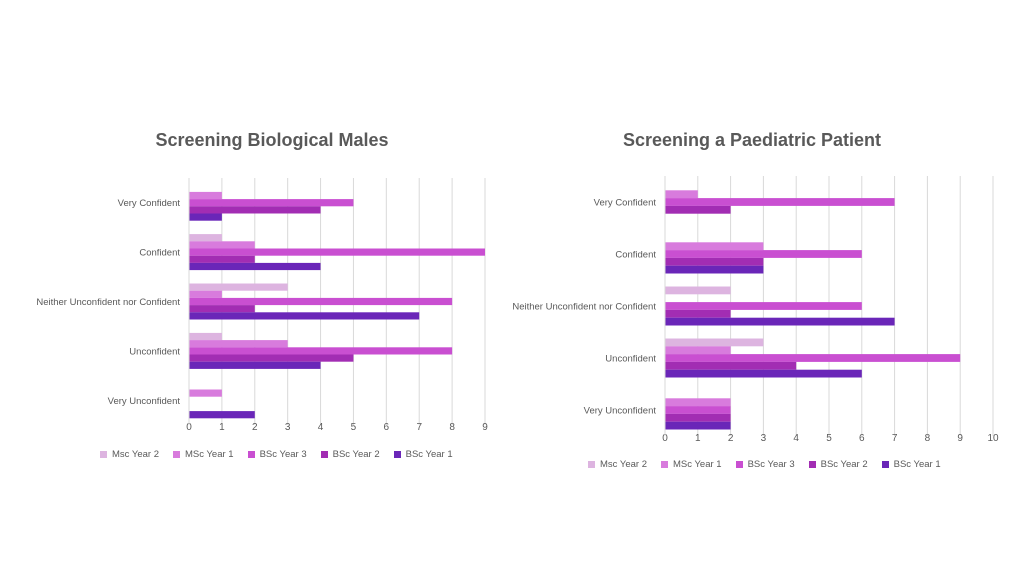 Image resolution: width=1024 pixels, height=576 pixels. I want to click on legend-item: Msc Year 2, so click(617, 464).